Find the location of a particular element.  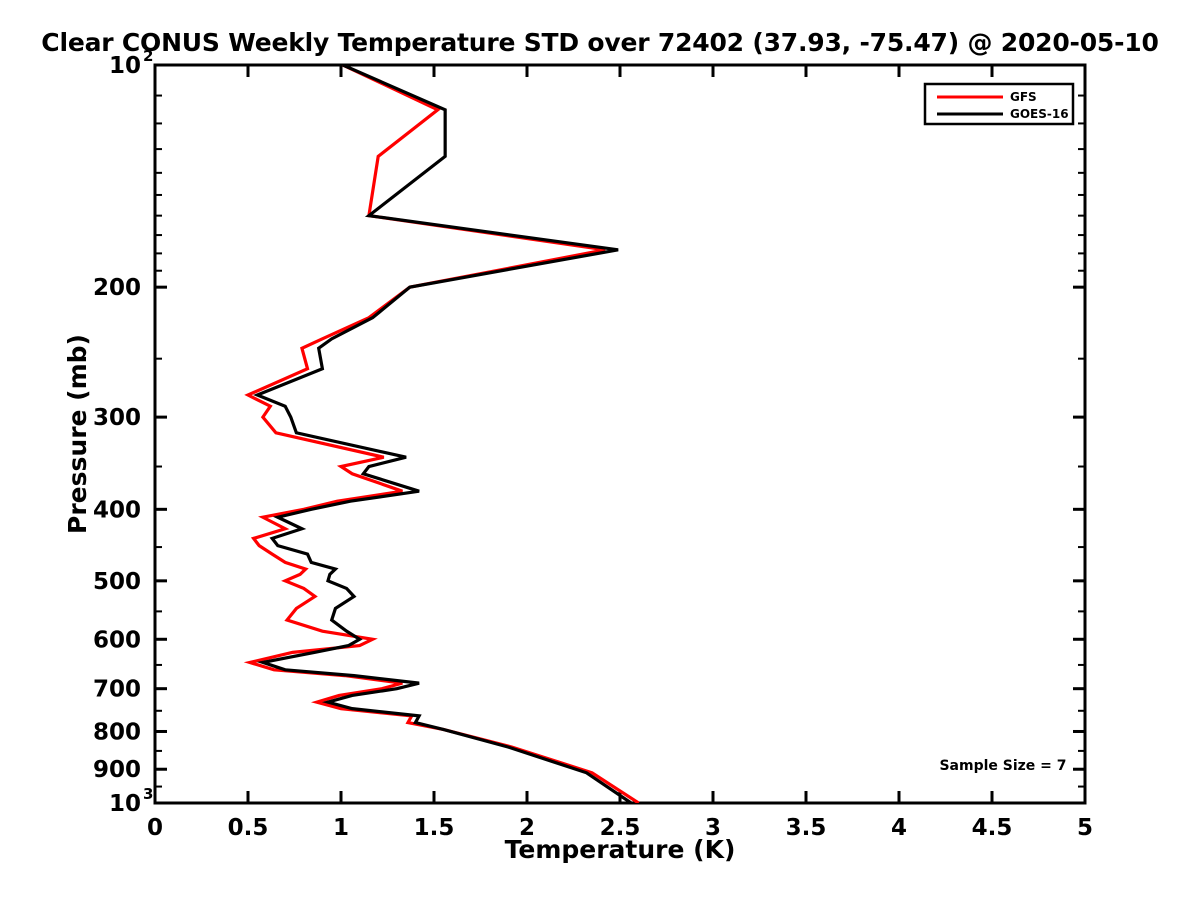

x-tick-label: 0 is located at coordinates (155, 828).